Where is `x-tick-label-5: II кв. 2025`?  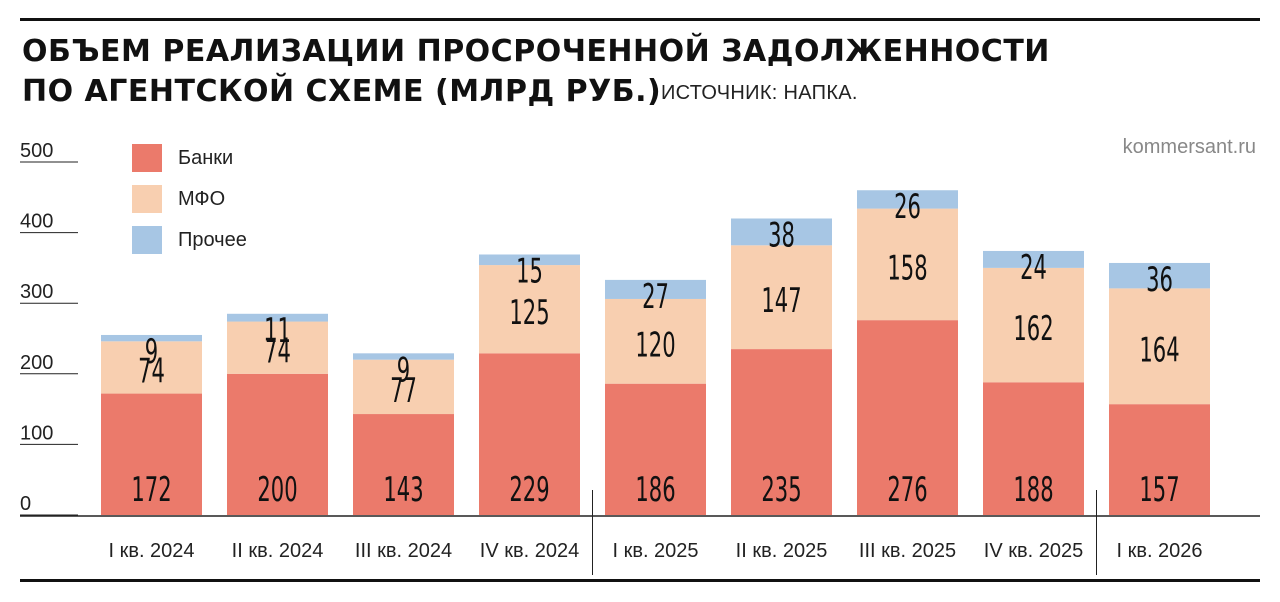
x-tick-label-5: II кв. 2025 is located at coordinates (782, 551).